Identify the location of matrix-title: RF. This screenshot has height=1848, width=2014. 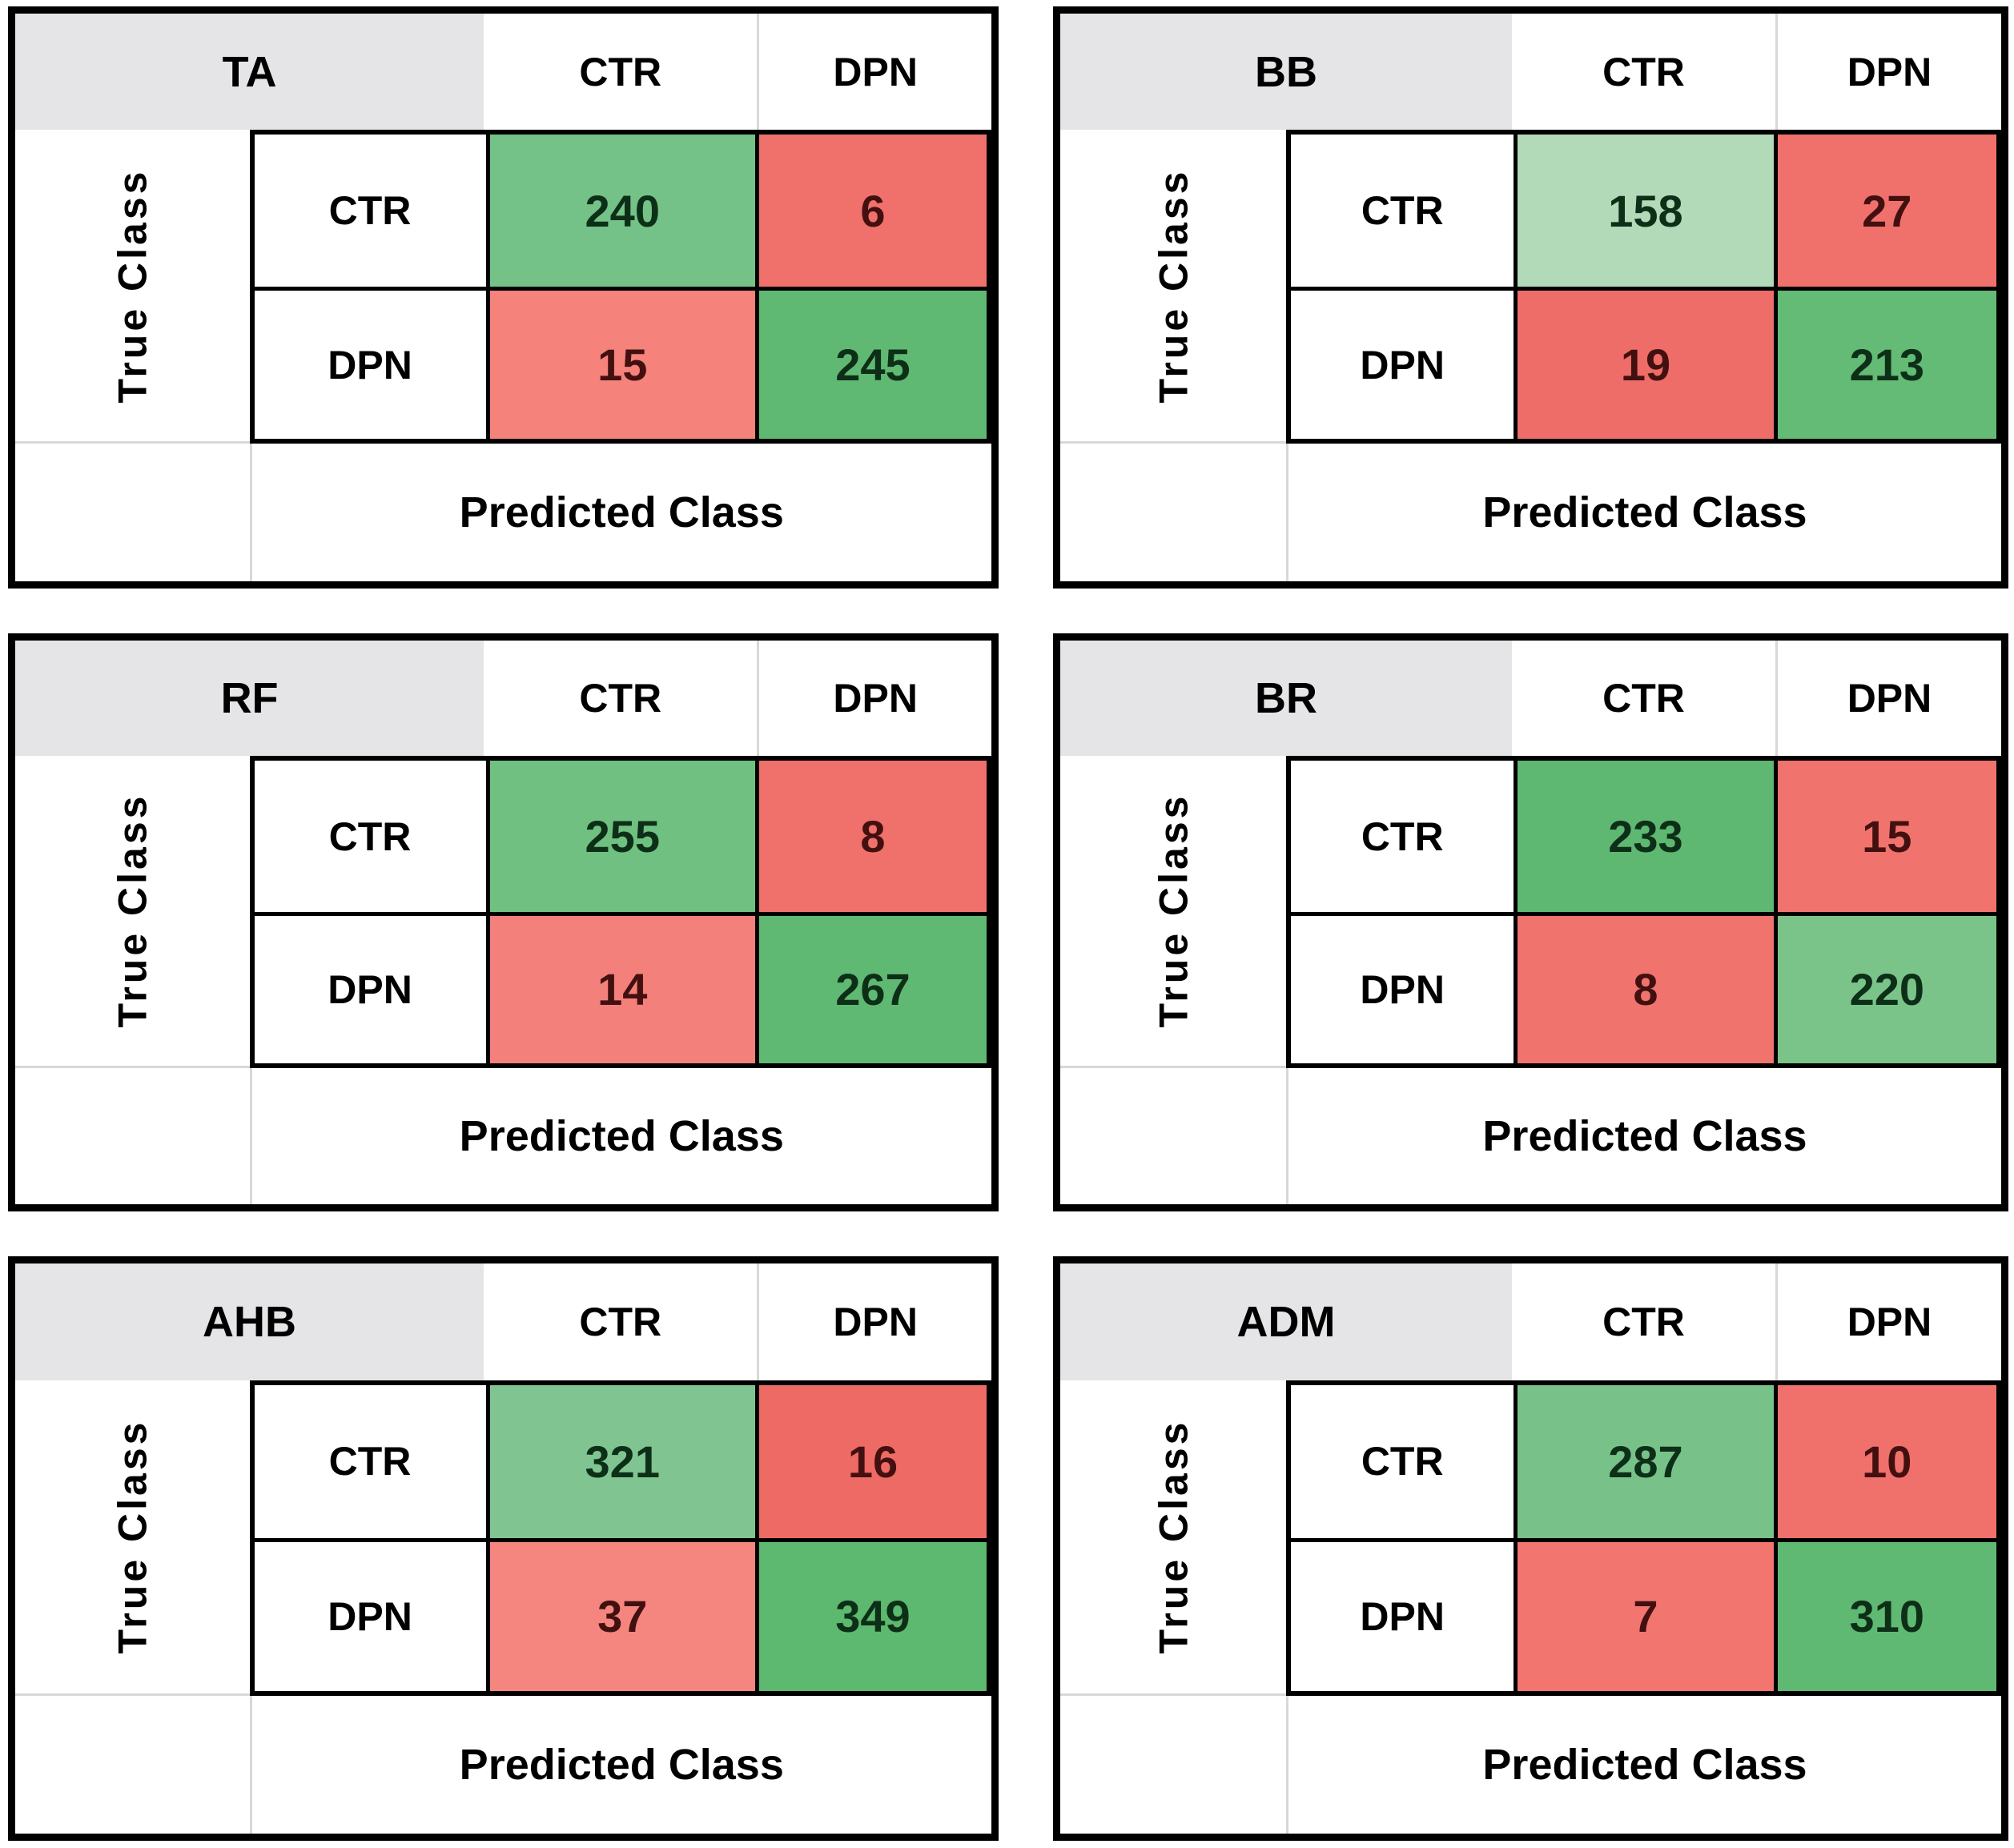
(249, 699).